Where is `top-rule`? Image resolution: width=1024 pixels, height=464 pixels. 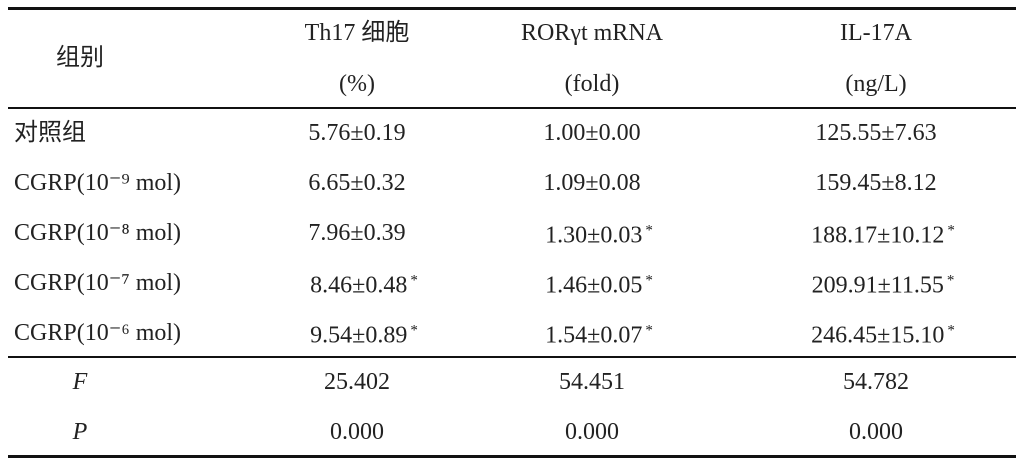 top-rule is located at coordinates (512, 8).